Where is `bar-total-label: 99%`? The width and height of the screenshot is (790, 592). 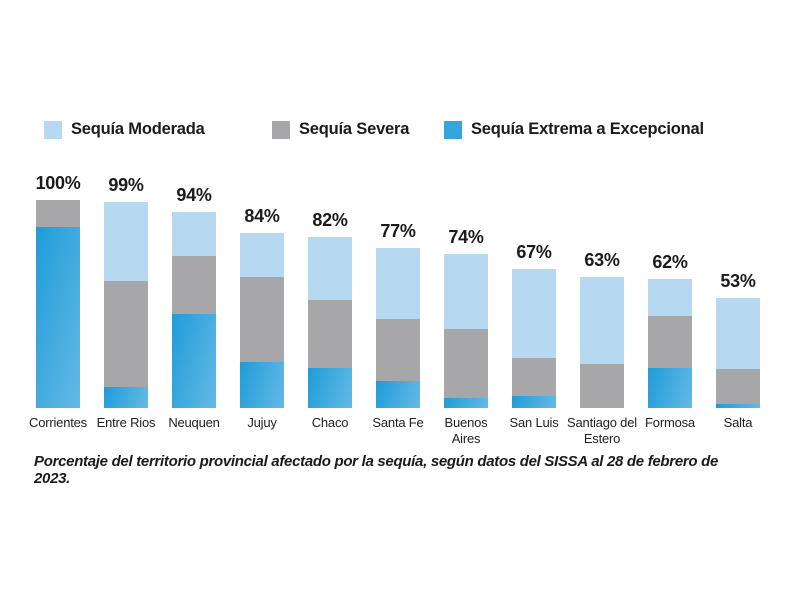 bar-total-label: 99% is located at coordinates (126, 185).